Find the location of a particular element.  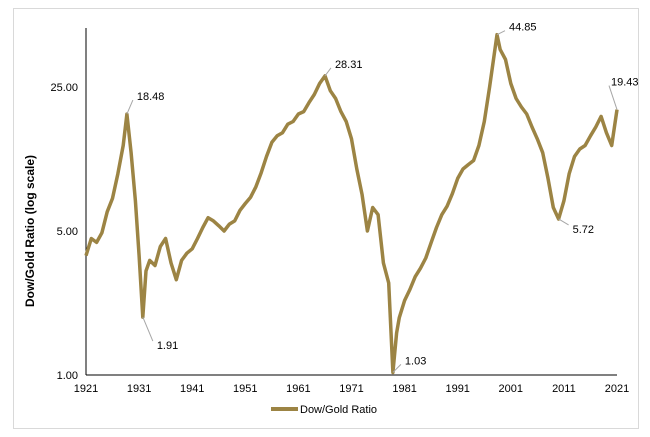

annotation-label: 18.48 is located at coordinates (151, 97).